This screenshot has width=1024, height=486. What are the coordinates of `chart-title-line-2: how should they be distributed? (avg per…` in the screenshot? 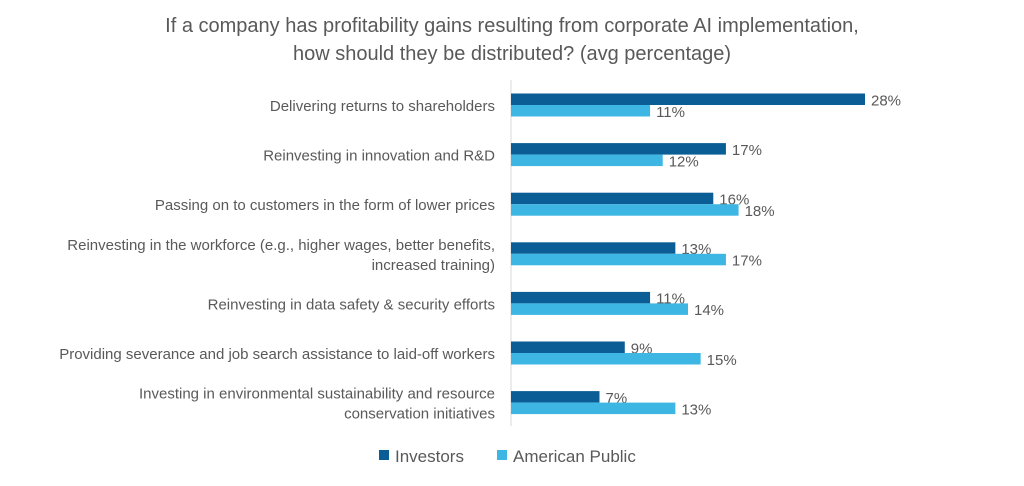 It's located at (512, 54).